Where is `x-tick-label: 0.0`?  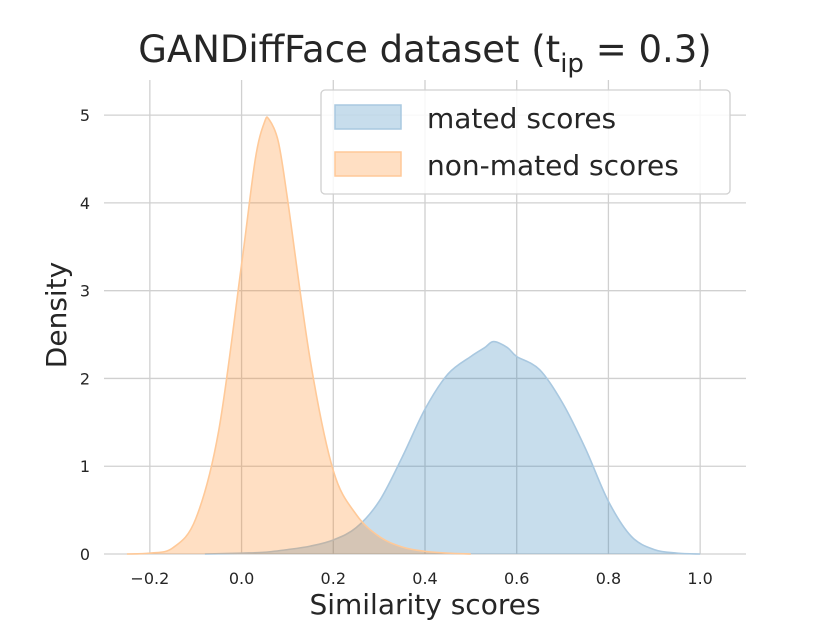 x-tick-label: 0.0 is located at coordinates (241, 578).